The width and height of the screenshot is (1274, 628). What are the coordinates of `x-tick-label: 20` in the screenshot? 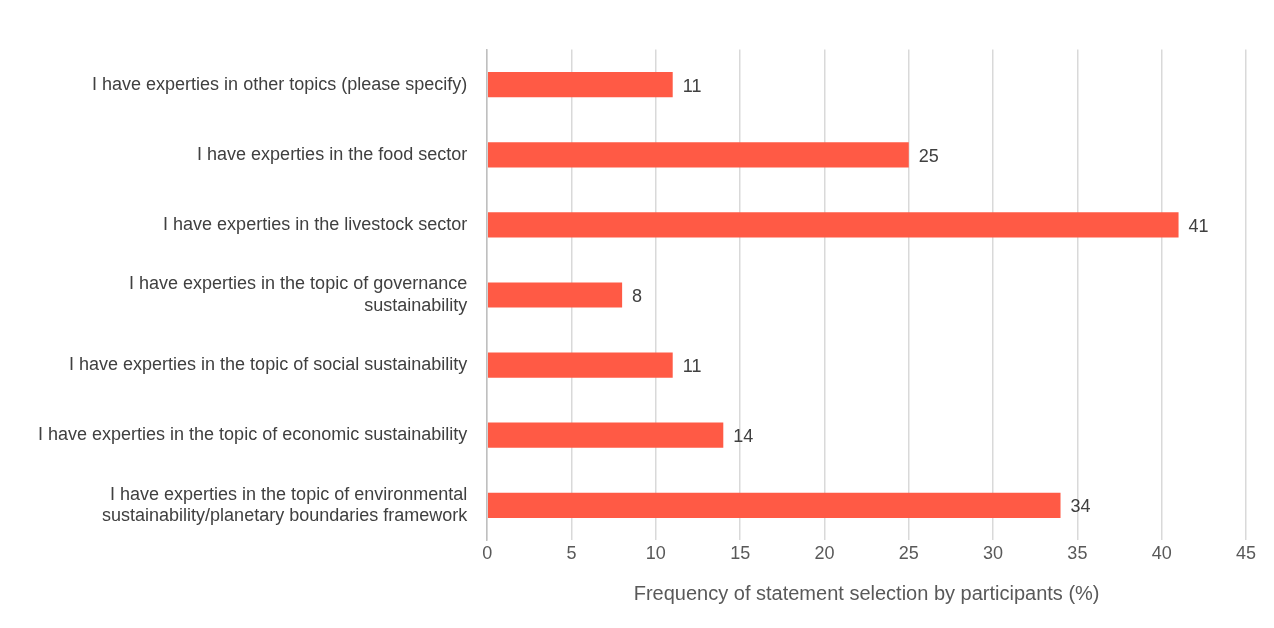 It's located at (824, 553).